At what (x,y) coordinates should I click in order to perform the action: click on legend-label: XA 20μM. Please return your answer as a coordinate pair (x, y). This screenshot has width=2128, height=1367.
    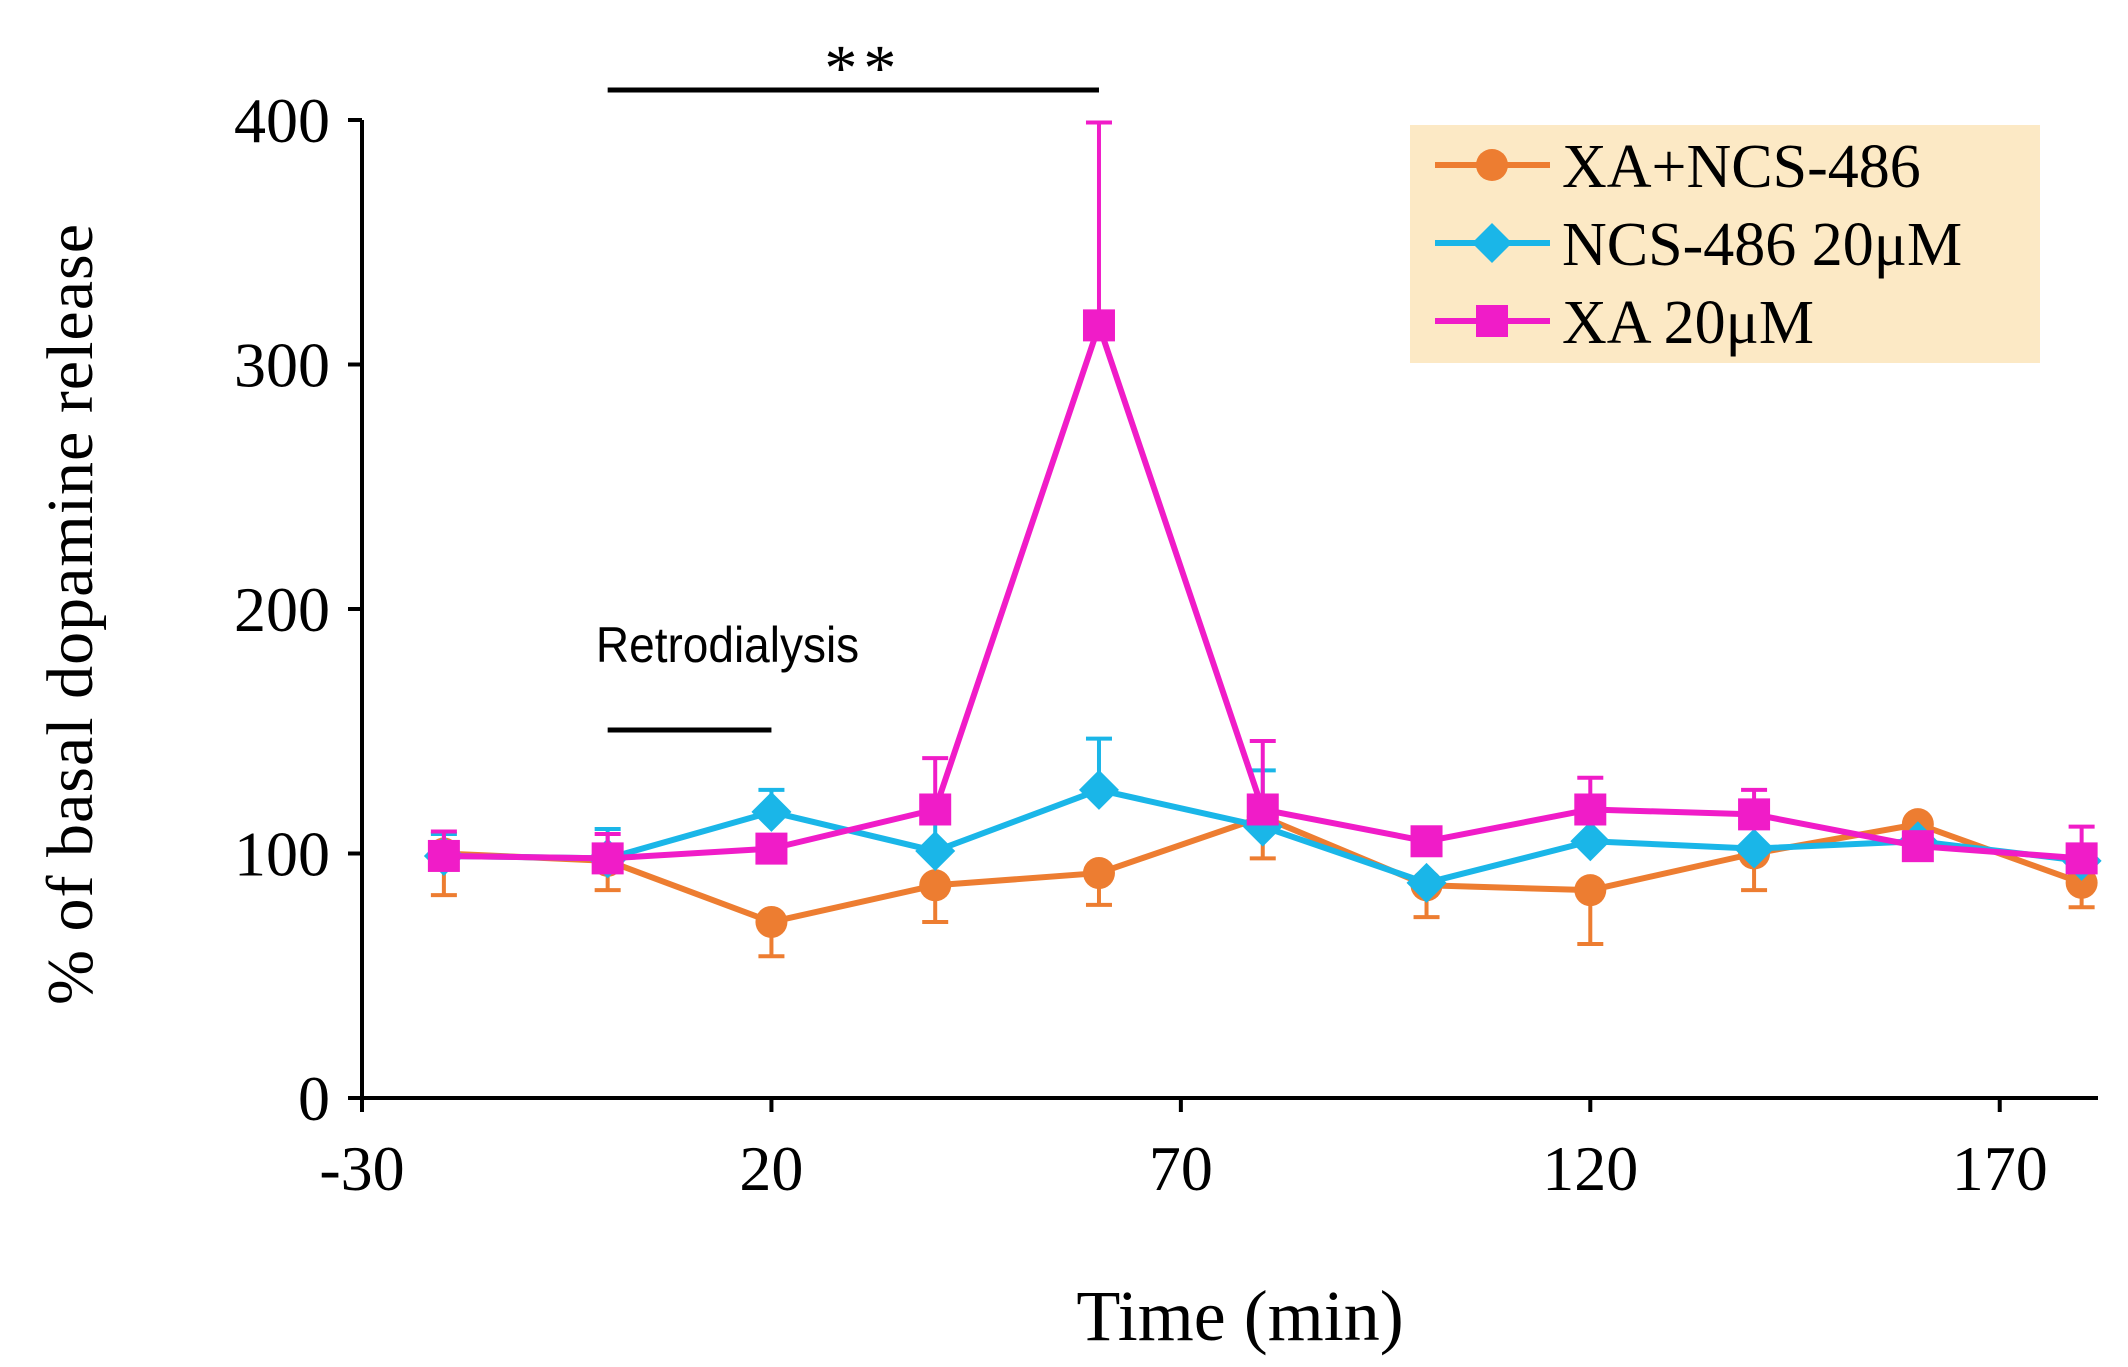
    Looking at the image, I should click on (1688, 323).